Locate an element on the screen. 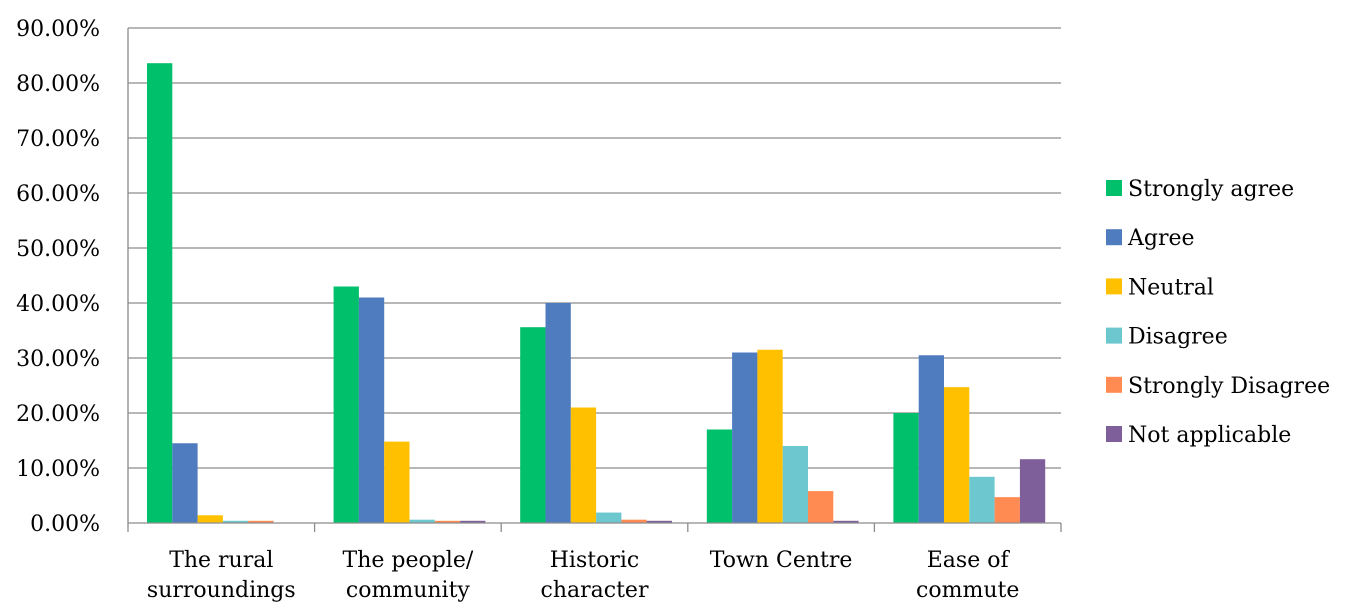 Image resolution: width=1354 pixels, height=603 pixels. legend-label: Disagree is located at coordinates (1178, 337).